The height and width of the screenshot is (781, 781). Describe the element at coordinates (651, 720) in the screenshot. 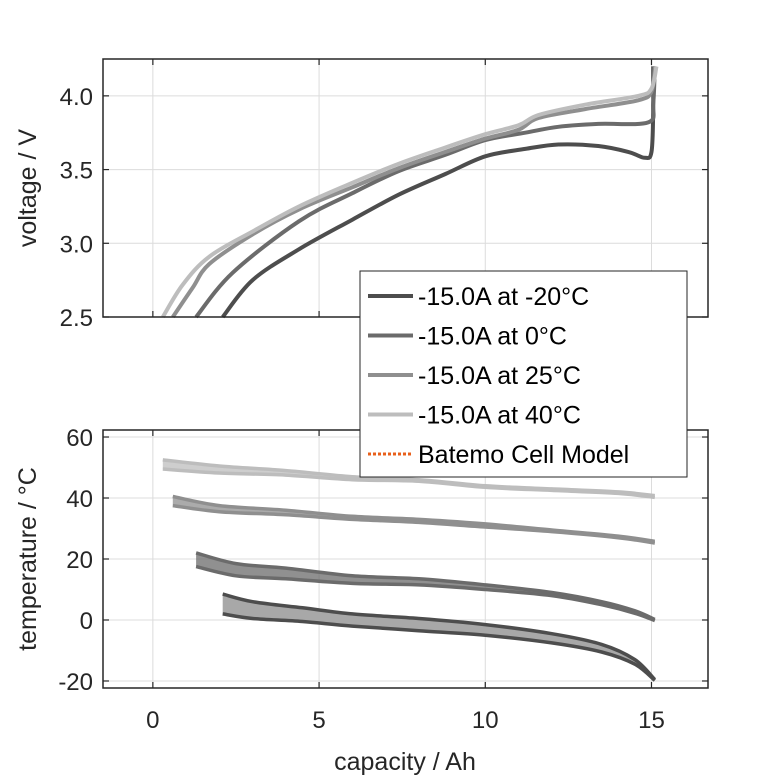

I see `x-tick-label: 15` at that location.